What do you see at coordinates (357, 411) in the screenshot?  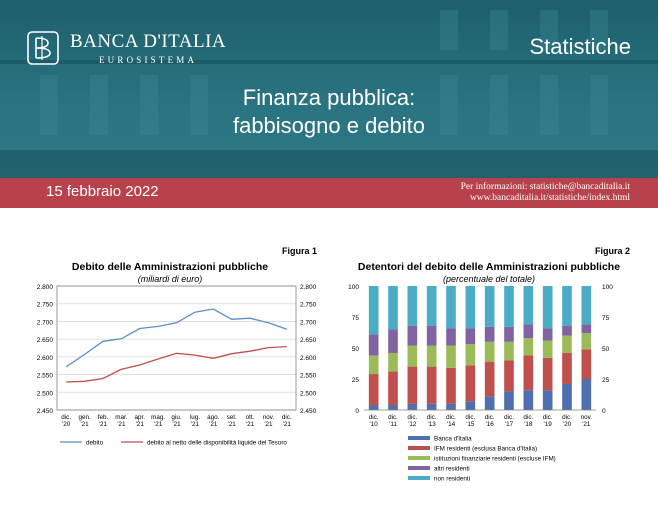 I see `y-tick-label-left: 0` at bounding box center [357, 411].